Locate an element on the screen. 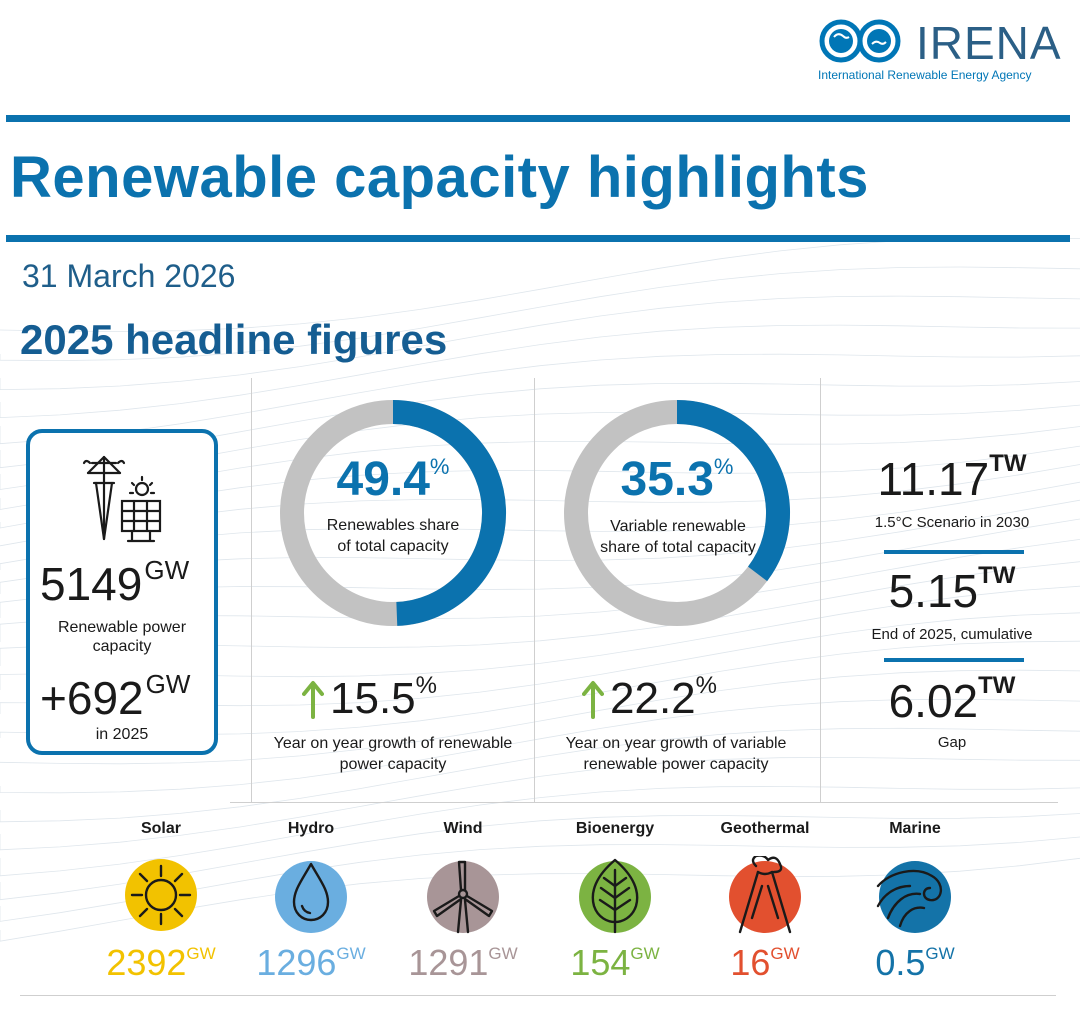 This screenshot has height=1010, width=1080. tech-value: 2392GW is located at coordinates (161, 962).